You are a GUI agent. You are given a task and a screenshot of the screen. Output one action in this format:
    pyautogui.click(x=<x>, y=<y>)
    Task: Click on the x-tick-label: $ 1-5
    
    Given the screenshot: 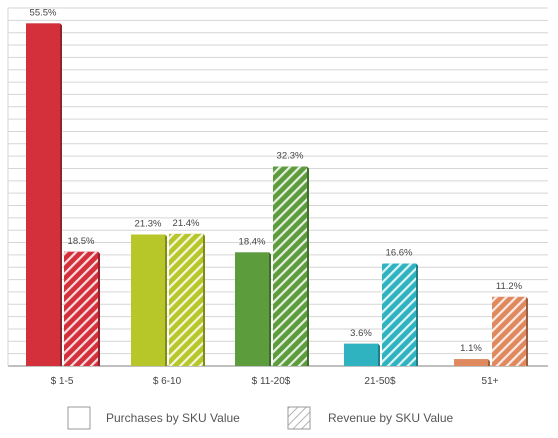 What is the action you would take?
    pyautogui.click(x=62, y=381)
    